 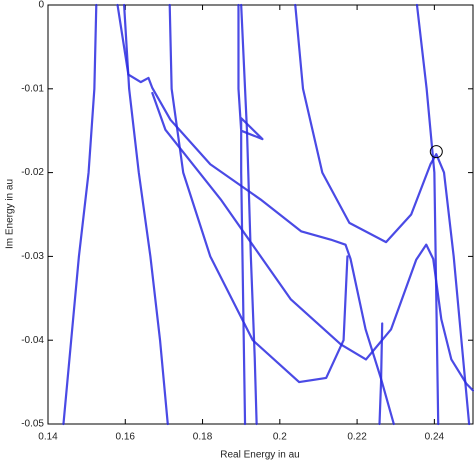 What do you see at coordinates (32, 424) in the screenshot?
I see `y-tick-label: -0.05` at bounding box center [32, 424].